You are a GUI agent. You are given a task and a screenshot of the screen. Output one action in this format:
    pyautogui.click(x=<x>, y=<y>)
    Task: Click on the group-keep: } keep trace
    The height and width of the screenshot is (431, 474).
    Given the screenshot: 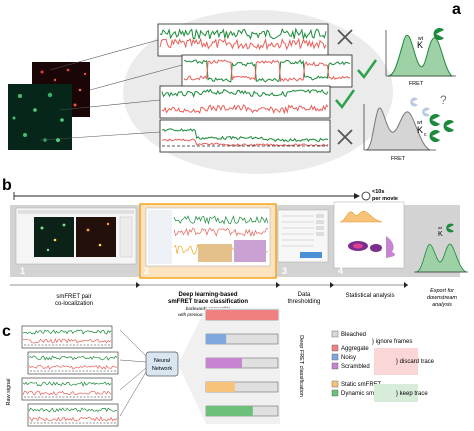 What is the action you would take?
    pyautogui.click(x=412, y=394)
    